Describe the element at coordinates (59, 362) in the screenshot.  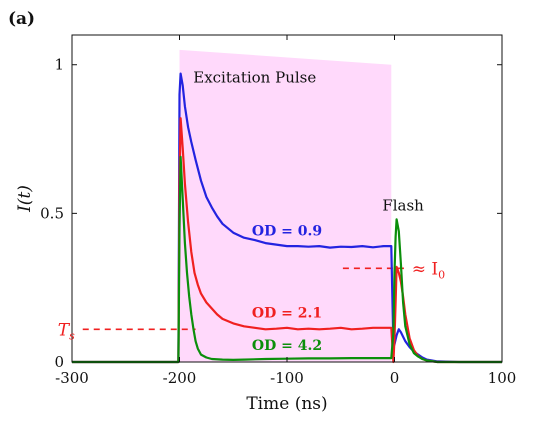
I see `y-tick-label: 0` at that location.